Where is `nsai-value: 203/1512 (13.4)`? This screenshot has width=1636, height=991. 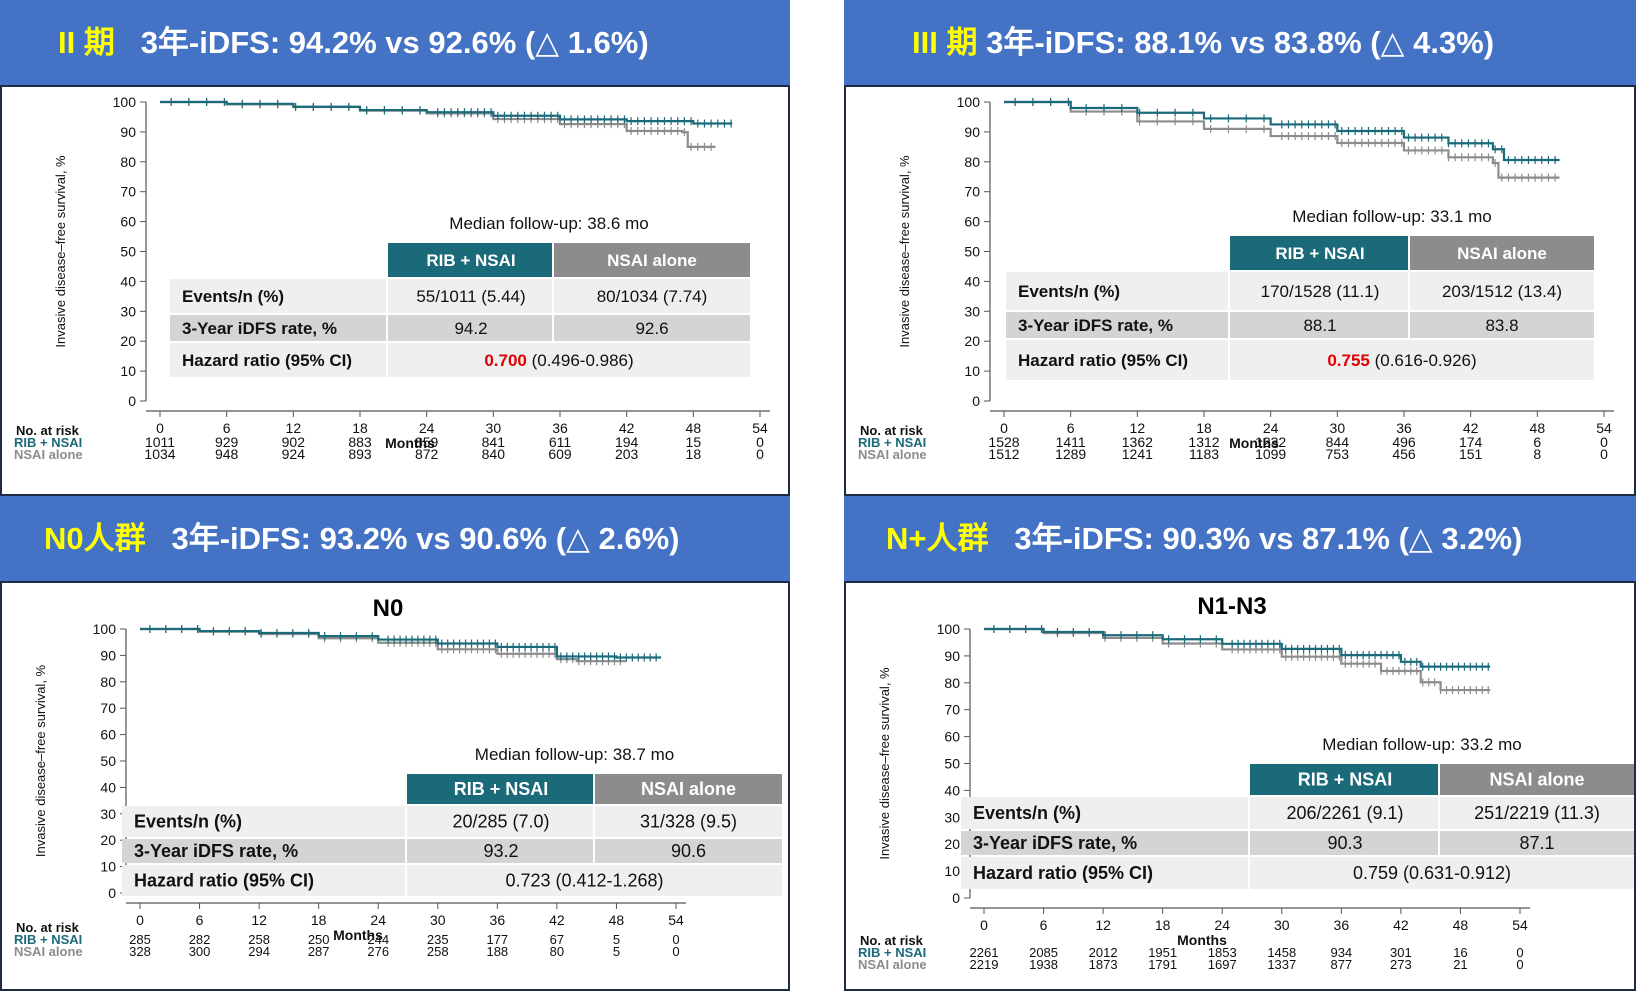
nsai-value: 203/1512 (13.4) is located at coordinates (1502, 291).